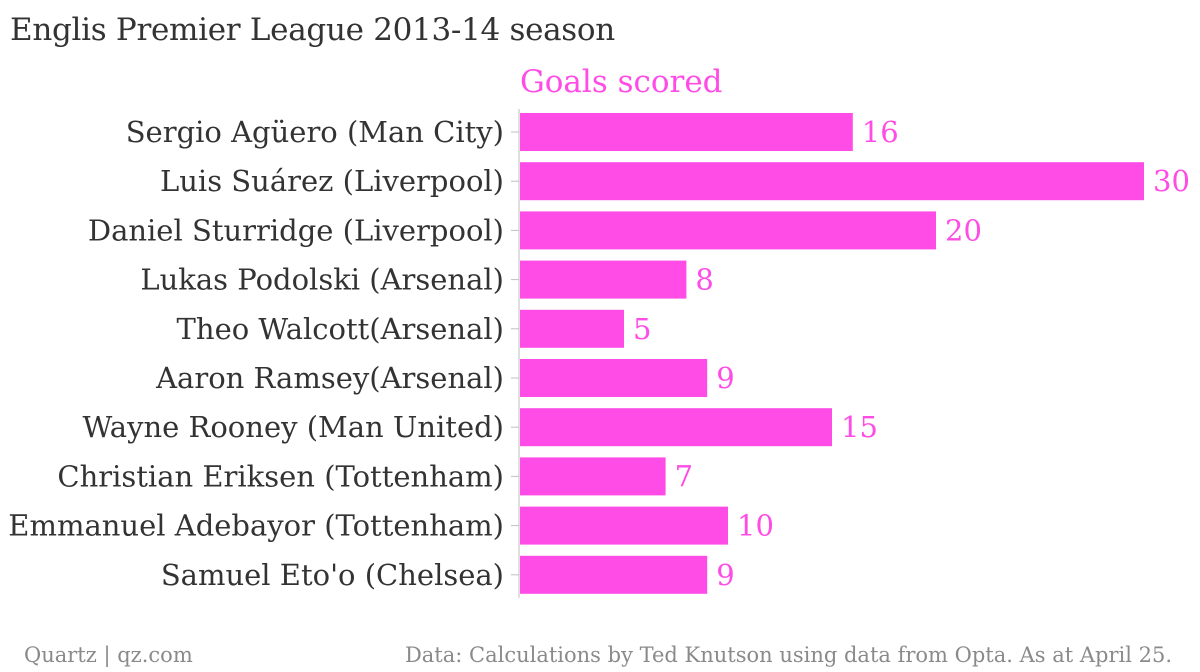 The width and height of the screenshot is (1200, 672). I want to click on bar-value-label: 8, so click(704, 280).